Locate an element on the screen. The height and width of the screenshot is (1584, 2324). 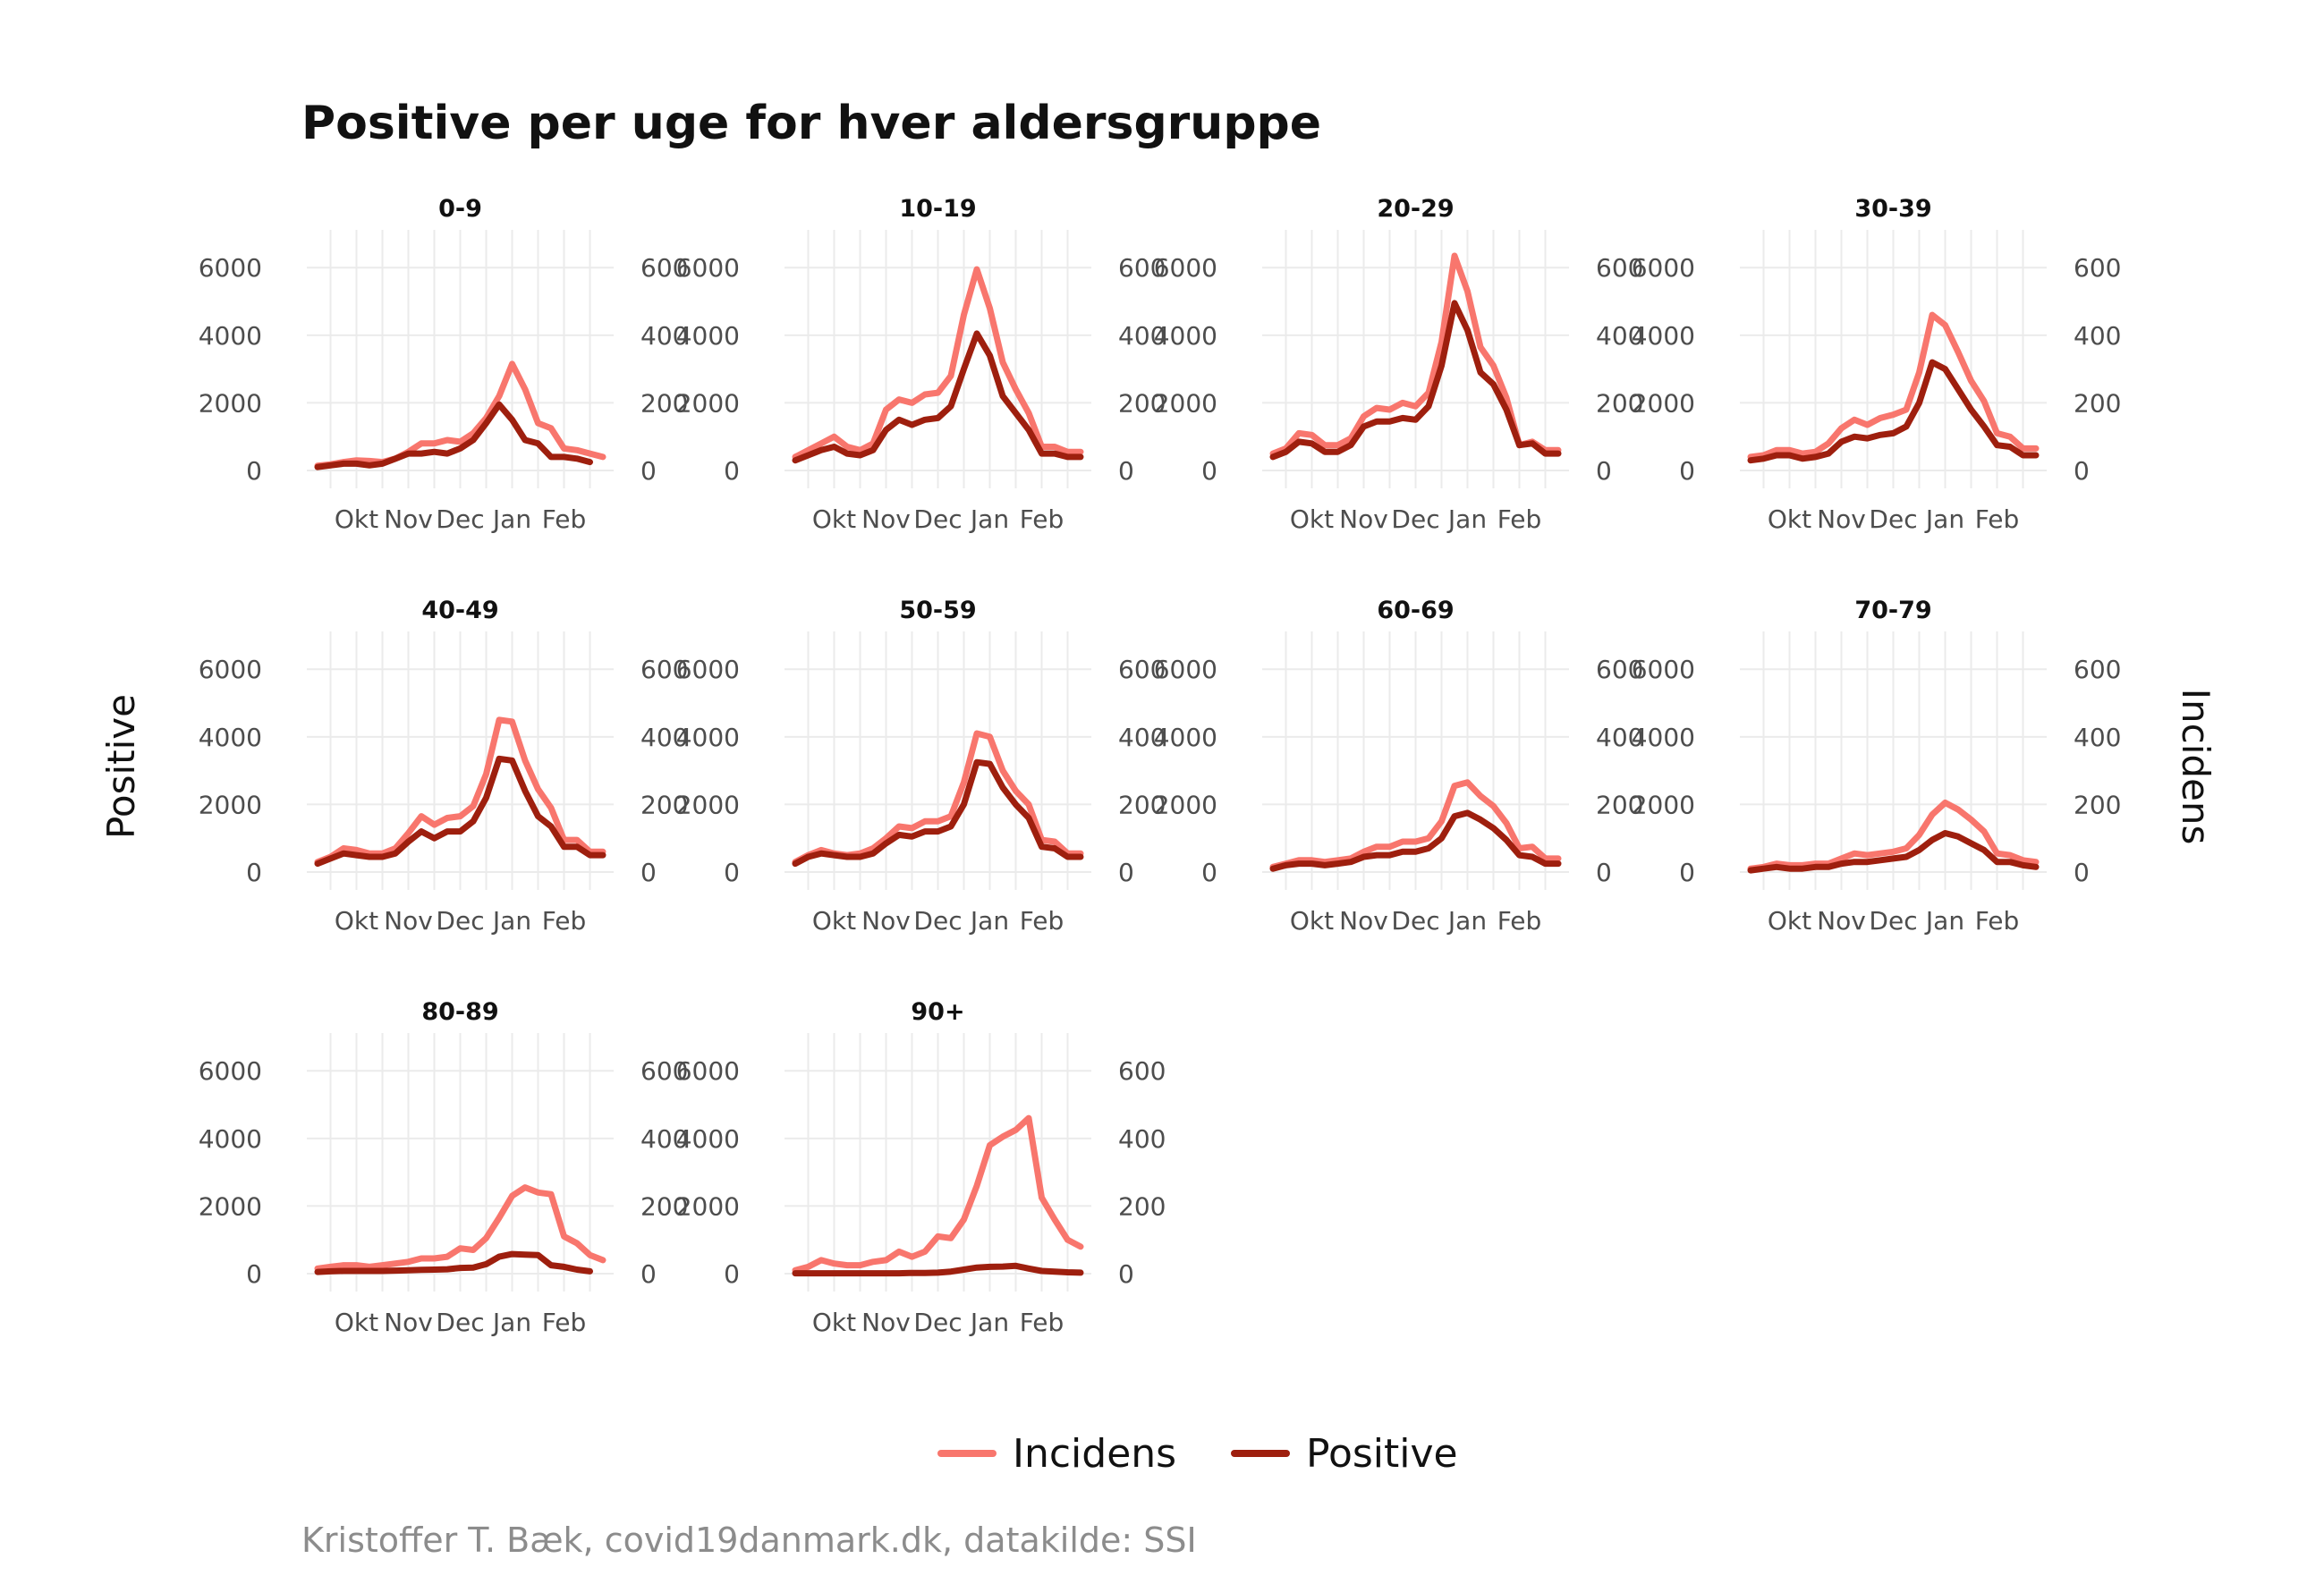
y-axis-right-title: Incidens is located at coordinates (2196, 767).